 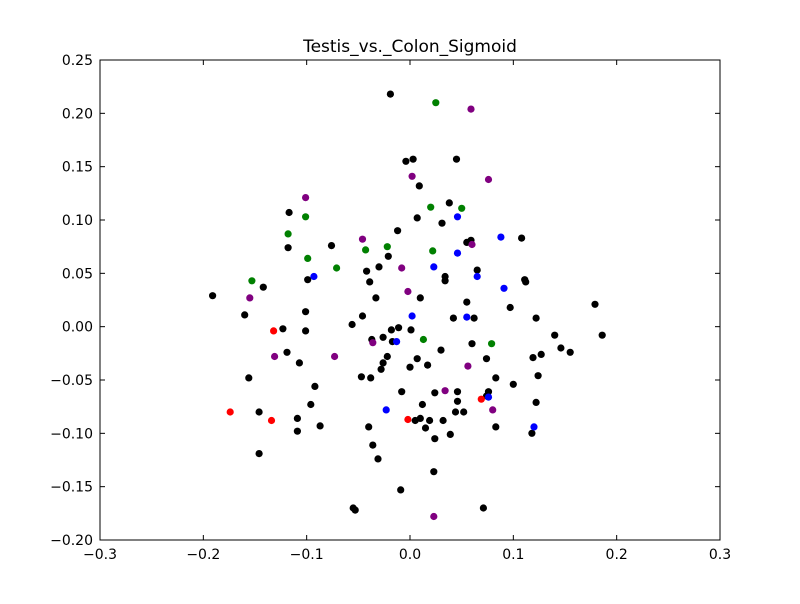 I want to click on y-tick-label: 0.15, so click(x=77, y=168).